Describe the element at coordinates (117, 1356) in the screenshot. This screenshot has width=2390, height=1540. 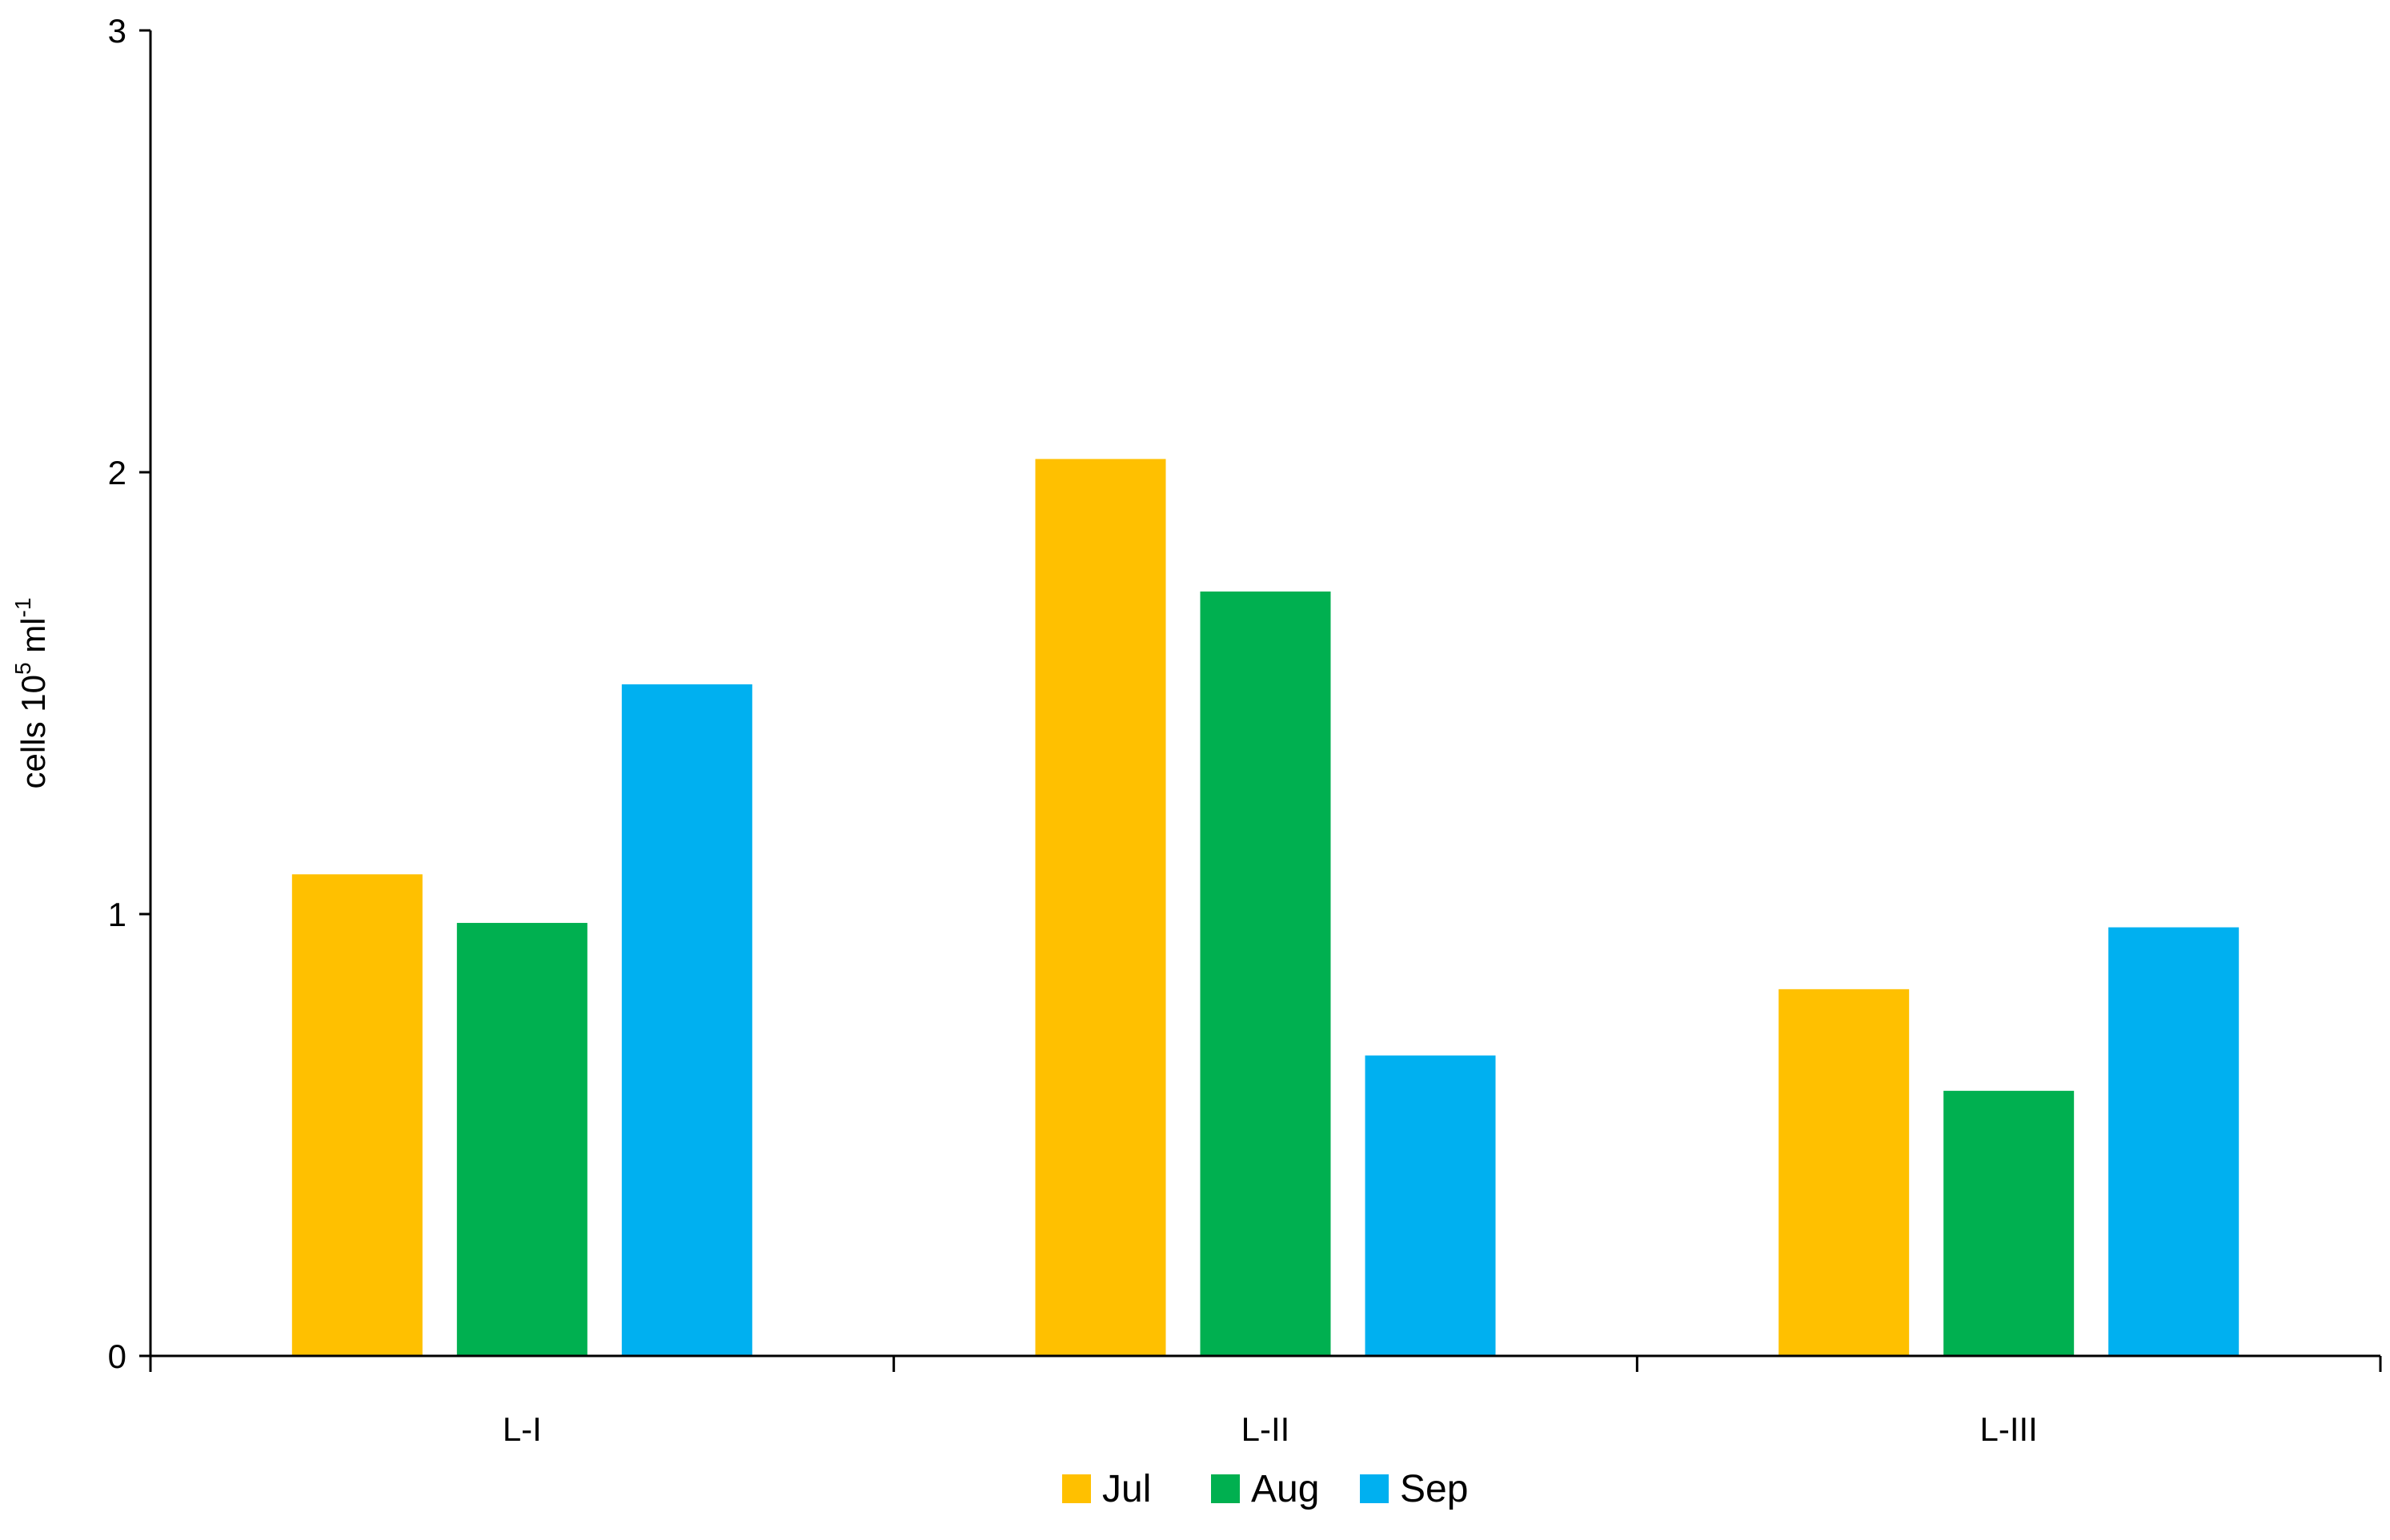
I see `y-tick-label: 0` at that location.